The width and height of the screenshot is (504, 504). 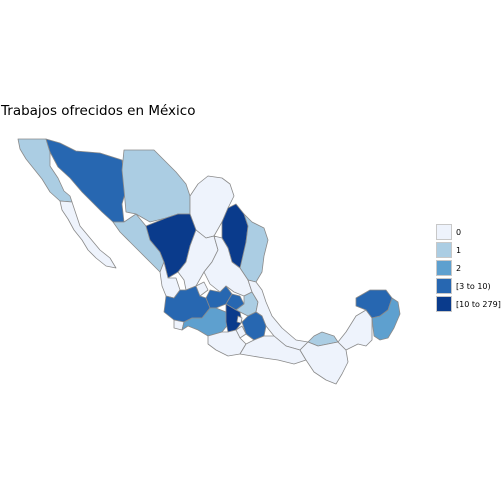 I want to click on legend-label: 0, so click(x=459, y=232).